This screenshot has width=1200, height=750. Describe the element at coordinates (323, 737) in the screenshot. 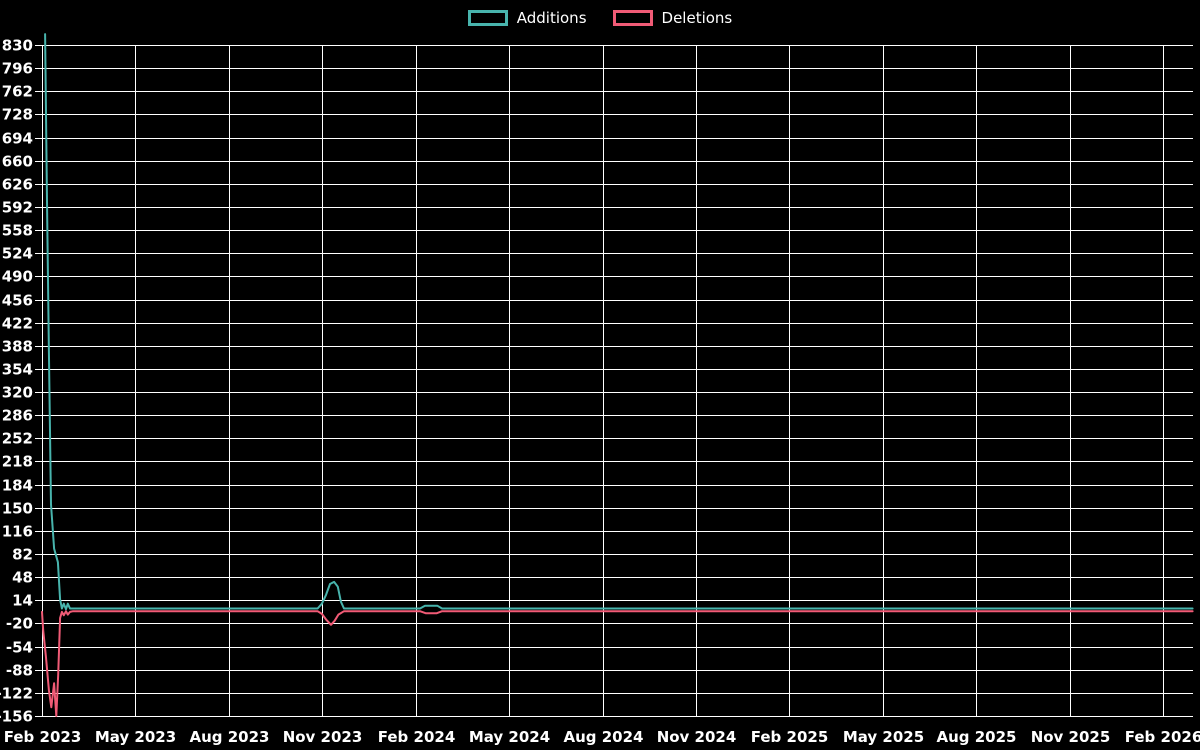

I see `x-tick-label: Nov 2023` at that location.